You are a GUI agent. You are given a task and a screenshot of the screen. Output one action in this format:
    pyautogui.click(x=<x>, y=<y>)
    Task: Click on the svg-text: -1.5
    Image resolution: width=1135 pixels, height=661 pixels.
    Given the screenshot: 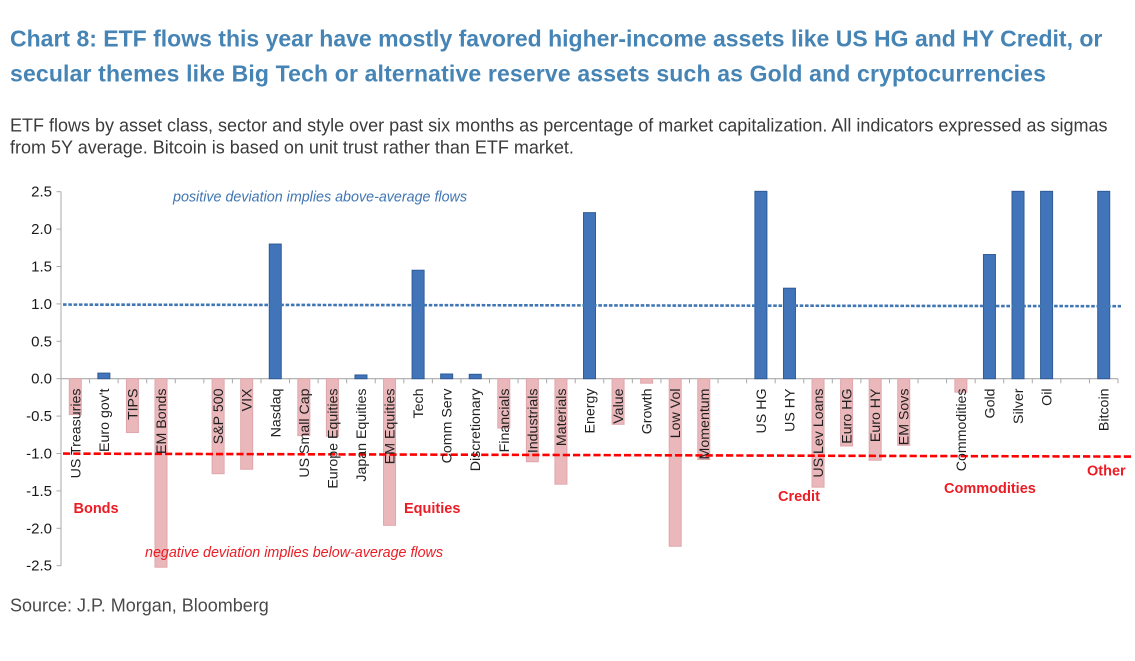 What is the action you would take?
    pyautogui.click(x=39, y=491)
    